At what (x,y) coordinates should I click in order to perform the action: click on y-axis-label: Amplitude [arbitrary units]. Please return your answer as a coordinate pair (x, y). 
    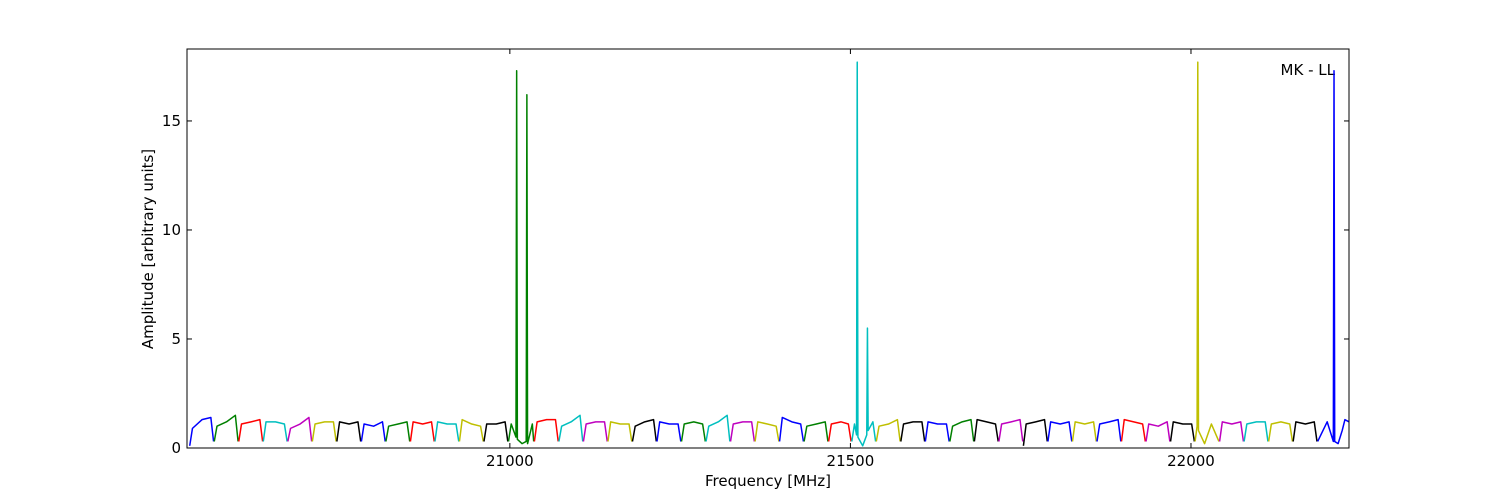
    Looking at the image, I should click on (148, 249).